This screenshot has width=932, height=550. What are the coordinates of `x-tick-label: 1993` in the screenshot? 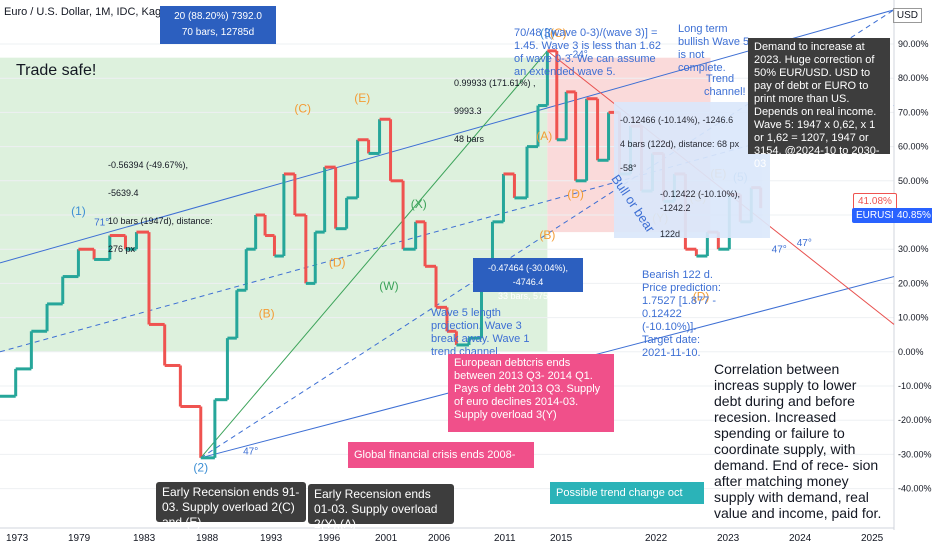 It's located at (271, 538).